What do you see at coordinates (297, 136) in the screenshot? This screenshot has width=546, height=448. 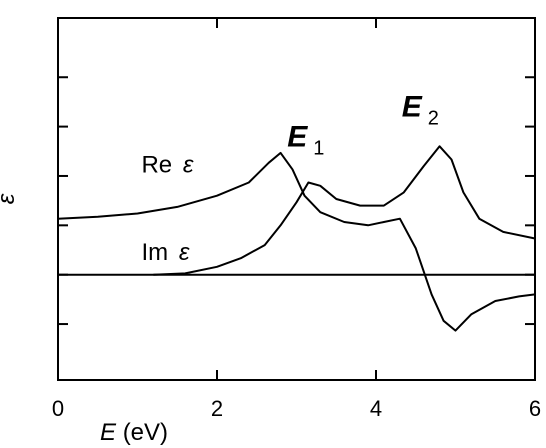 I see `peak-label-e1-main: E` at bounding box center [297, 136].